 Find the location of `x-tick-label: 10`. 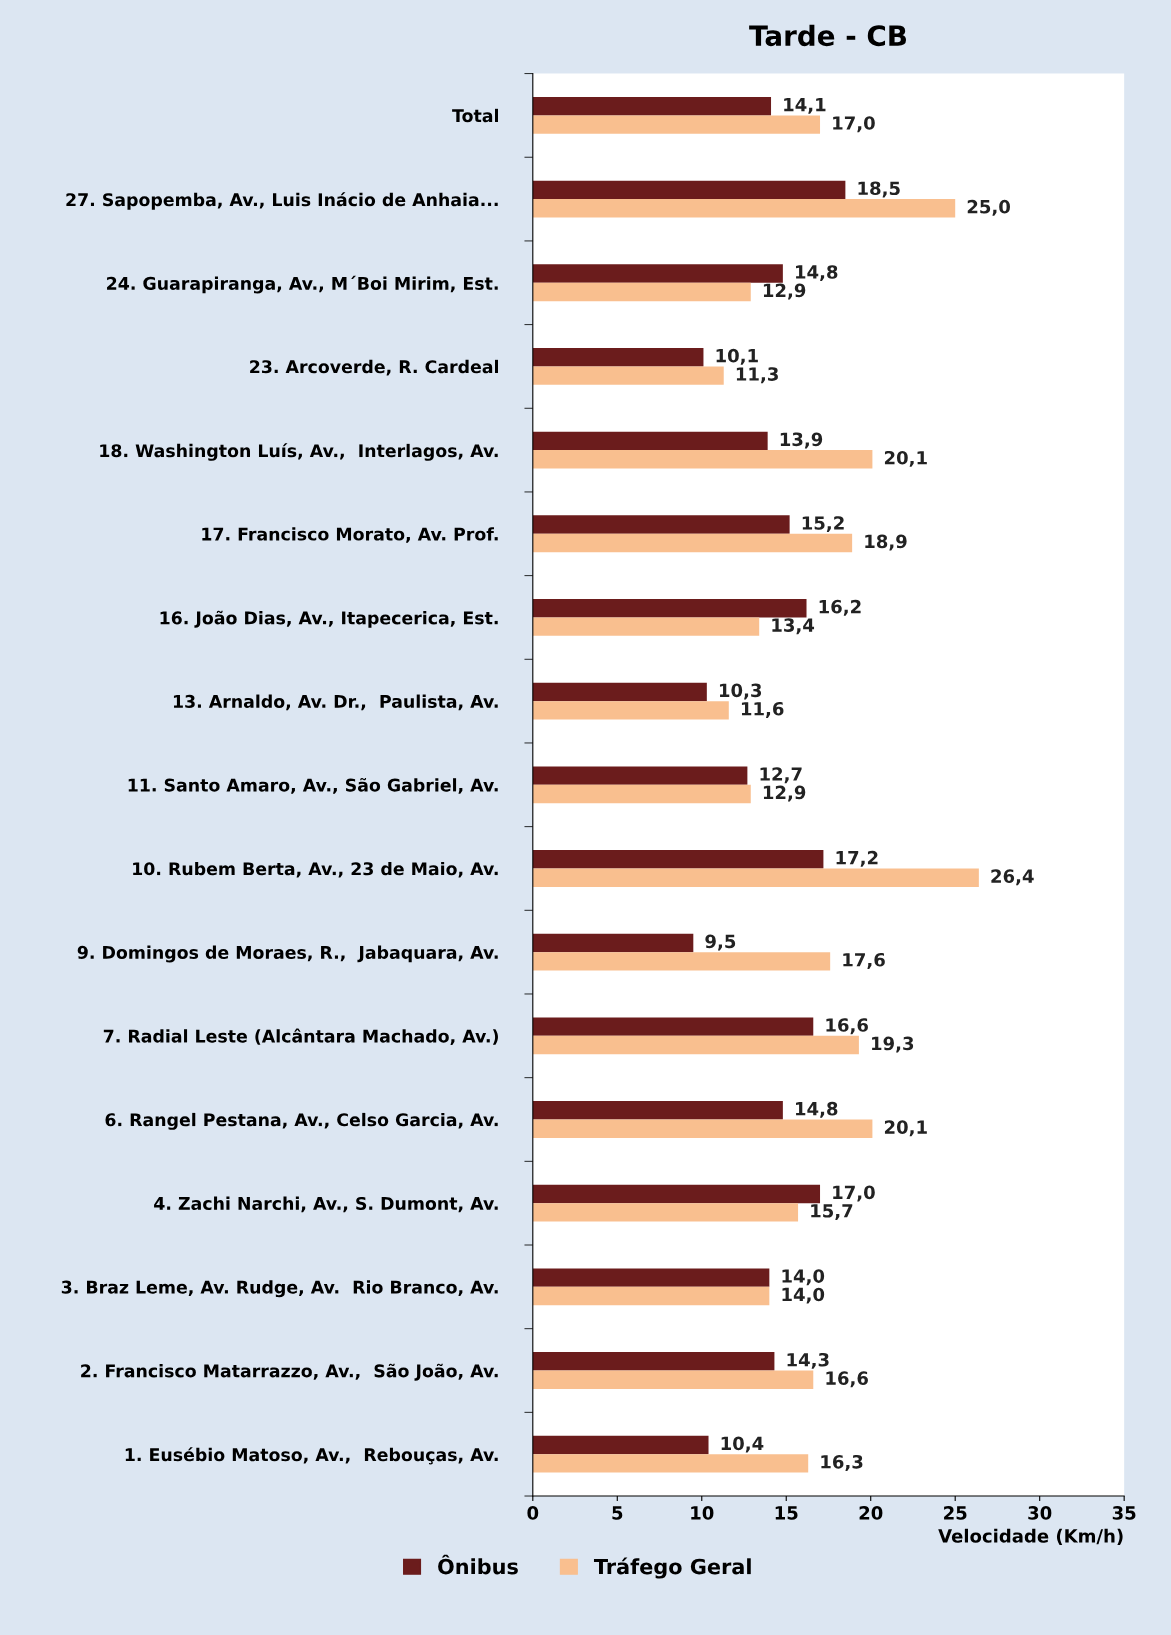

x-tick-label: 10 is located at coordinates (702, 1513).